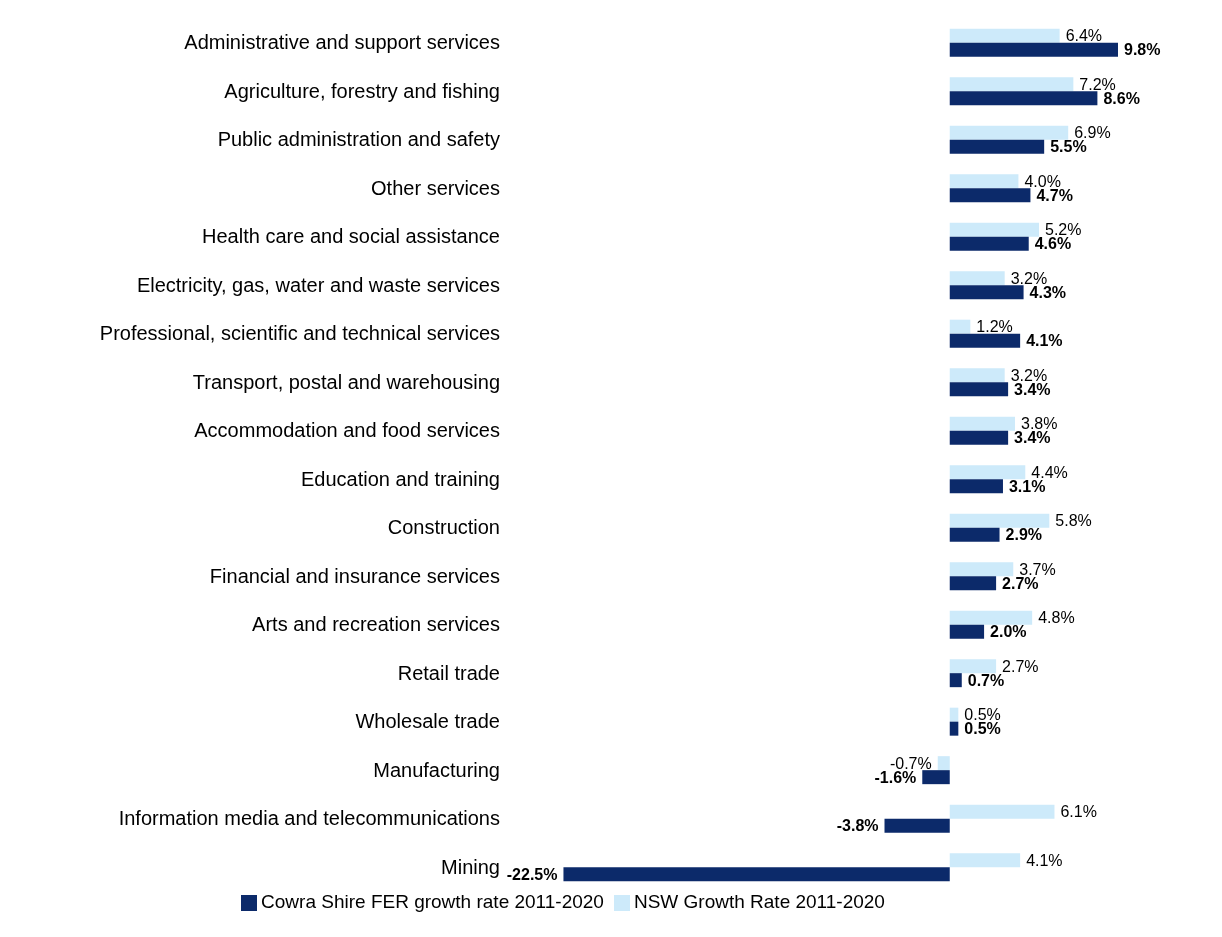 The width and height of the screenshot is (1222, 937). What do you see at coordinates (376, 624) in the screenshot?
I see `y-tick-label: Arts and recreation services` at bounding box center [376, 624].